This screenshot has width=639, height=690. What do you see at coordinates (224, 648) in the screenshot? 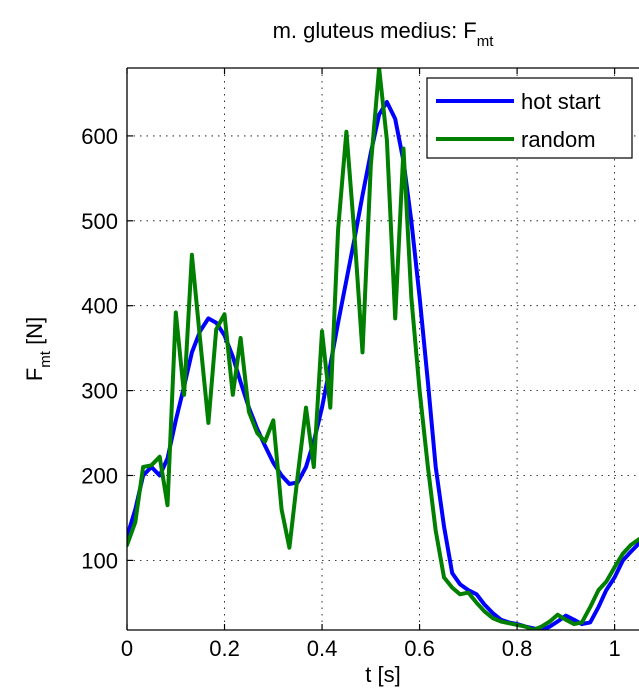
I see `x-tick-label-1: 0.2` at bounding box center [224, 648].